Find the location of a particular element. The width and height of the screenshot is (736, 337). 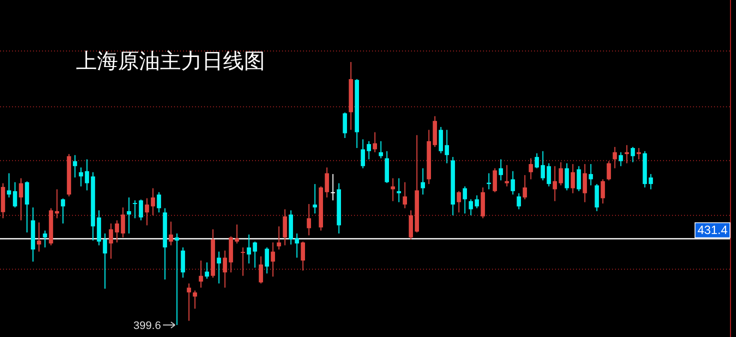

title: 上海原油主力日线图 is located at coordinates (170, 61).